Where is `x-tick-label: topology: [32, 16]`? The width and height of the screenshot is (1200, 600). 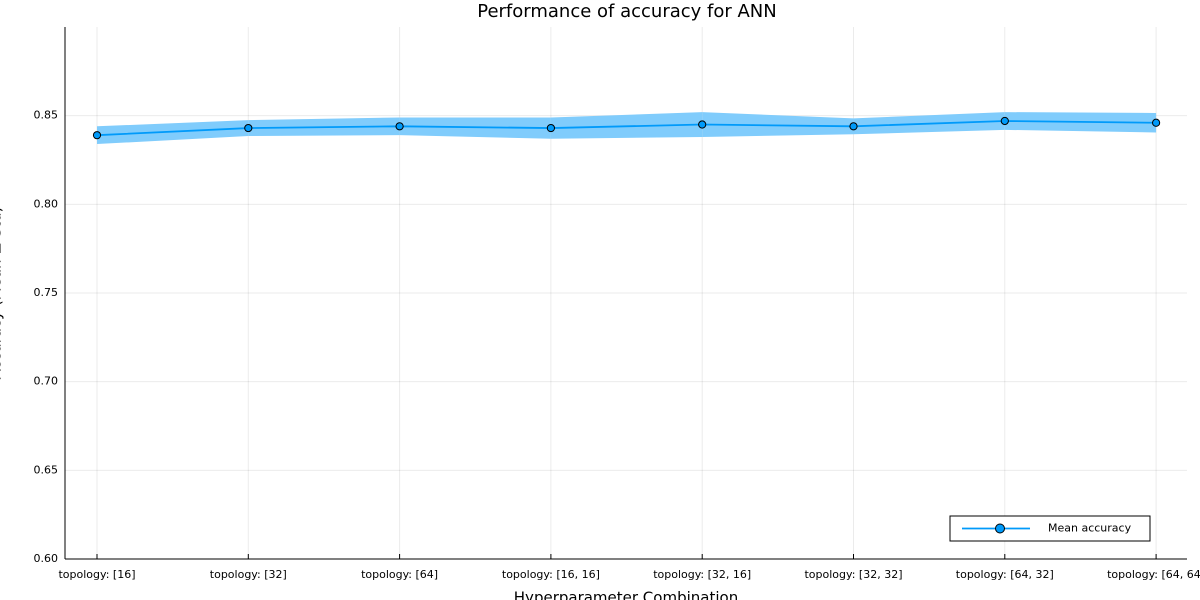
x-tick-label: topology: [32, 16] is located at coordinates (702, 574).